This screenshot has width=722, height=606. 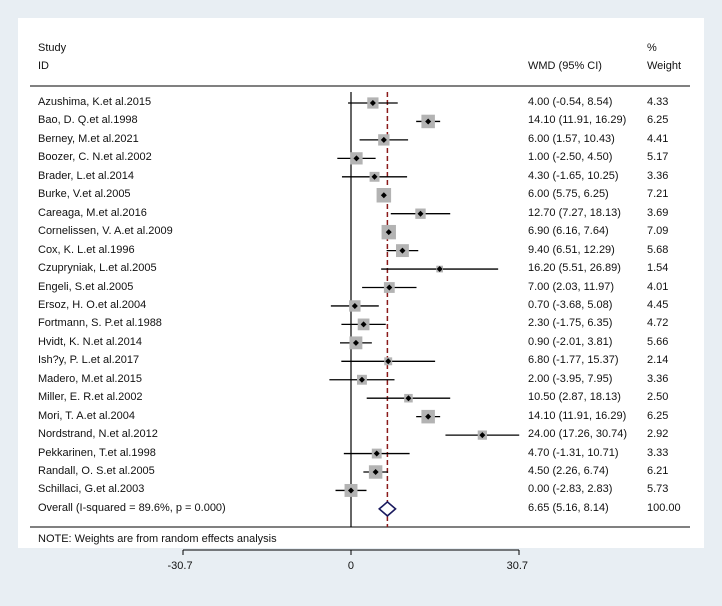 What do you see at coordinates (658, 471) in the screenshot?
I see `study-weight: 6.21` at bounding box center [658, 471].